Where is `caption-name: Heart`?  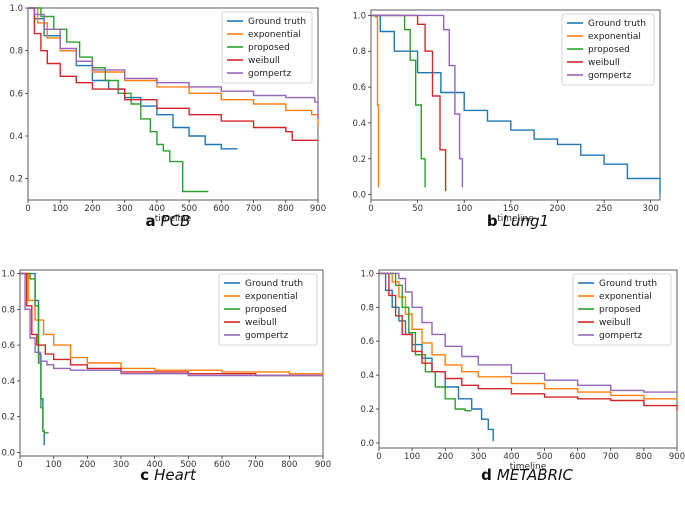
caption-name: Heart is located at coordinates (175, 475).